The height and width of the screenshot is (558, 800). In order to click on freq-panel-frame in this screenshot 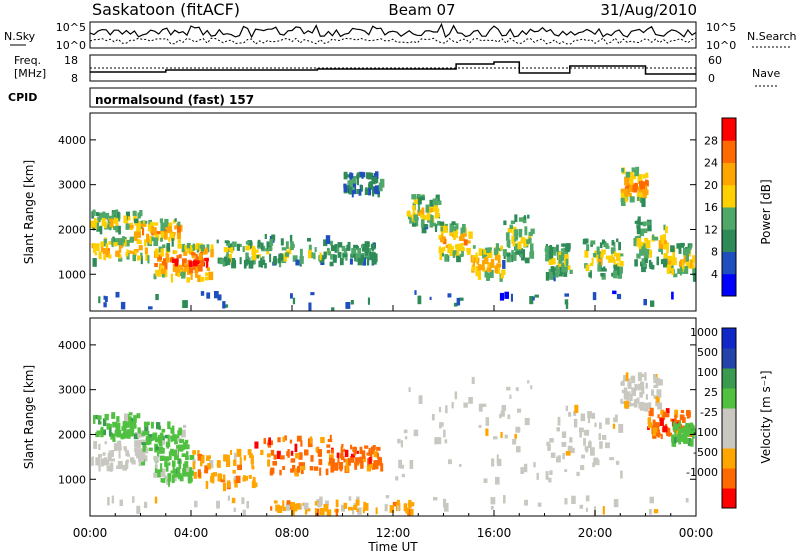, I will do `click(393, 68)`.